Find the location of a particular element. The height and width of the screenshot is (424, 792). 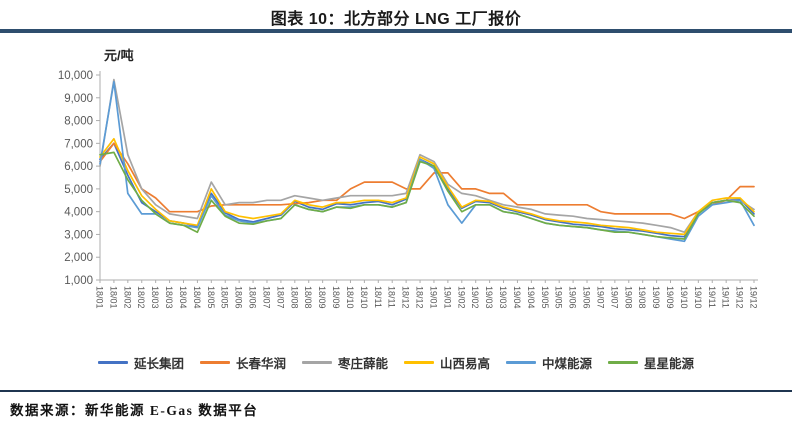

legend-label: 延长集团 is located at coordinates (158, 364).